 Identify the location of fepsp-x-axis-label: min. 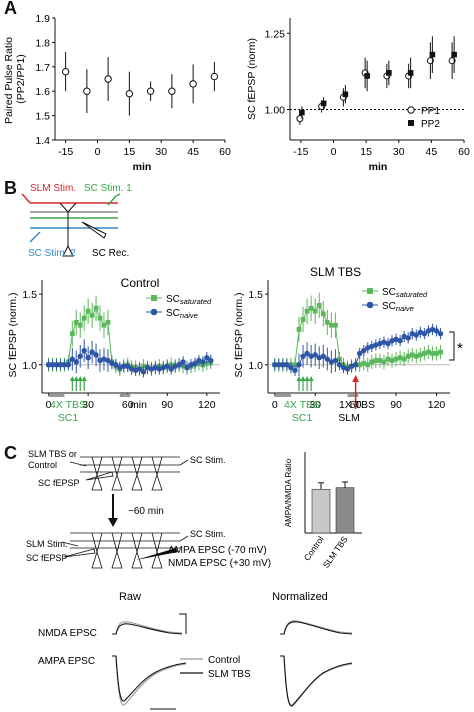
(378, 167).